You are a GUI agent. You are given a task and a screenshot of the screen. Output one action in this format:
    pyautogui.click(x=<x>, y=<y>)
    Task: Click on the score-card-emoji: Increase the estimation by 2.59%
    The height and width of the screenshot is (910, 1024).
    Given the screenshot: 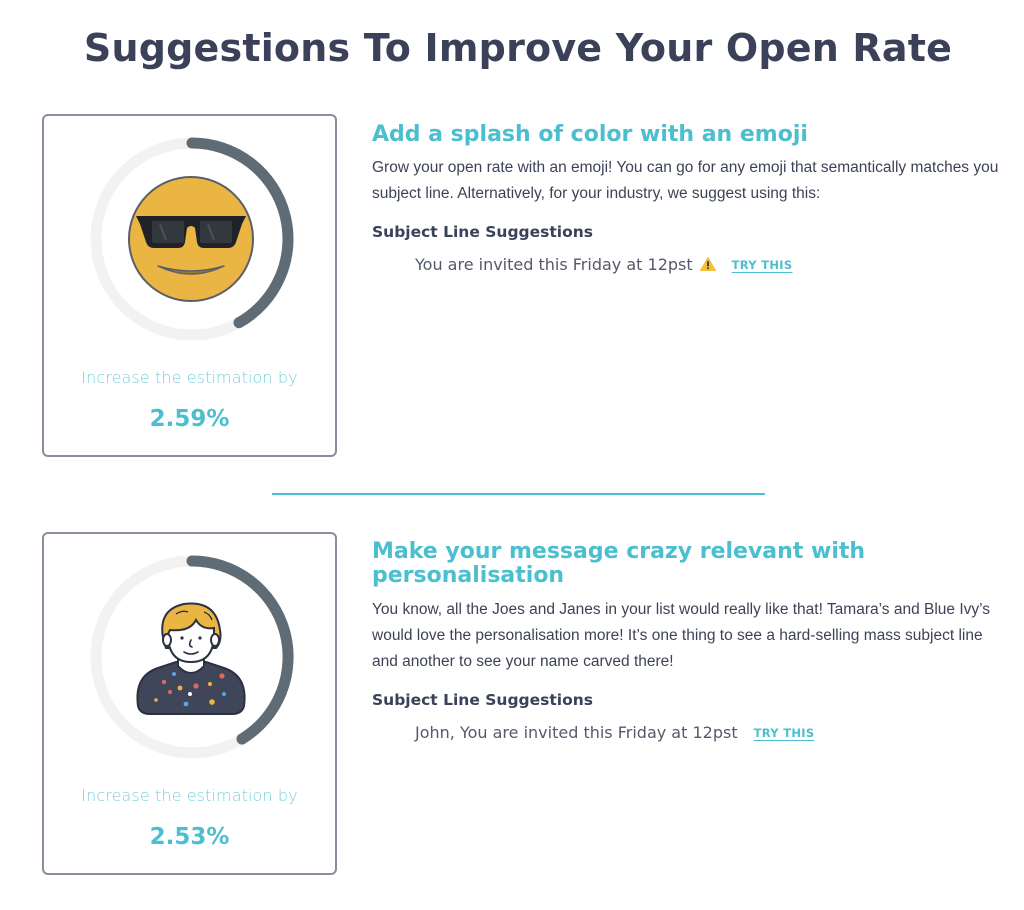 What is the action you would take?
    pyautogui.click(x=189, y=285)
    